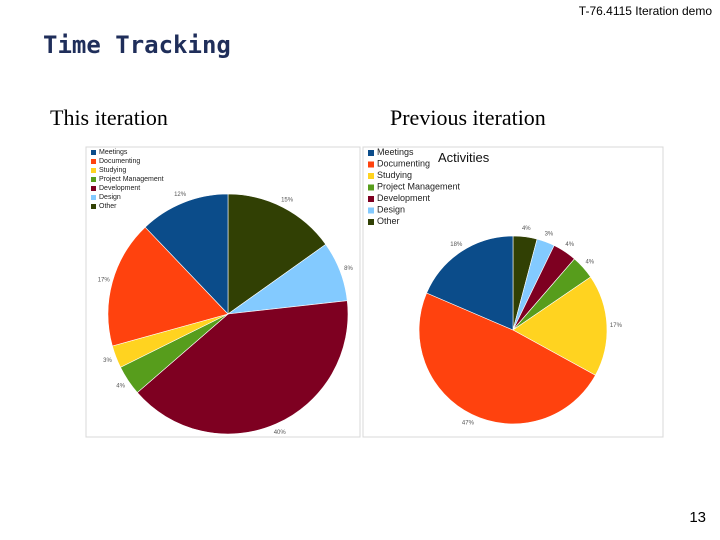 The width and height of the screenshot is (720, 540). What do you see at coordinates (645, 11) in the screenshot?
I see `course-header: T-76.4115 Iteration demo` at bounding box center [645, 11].